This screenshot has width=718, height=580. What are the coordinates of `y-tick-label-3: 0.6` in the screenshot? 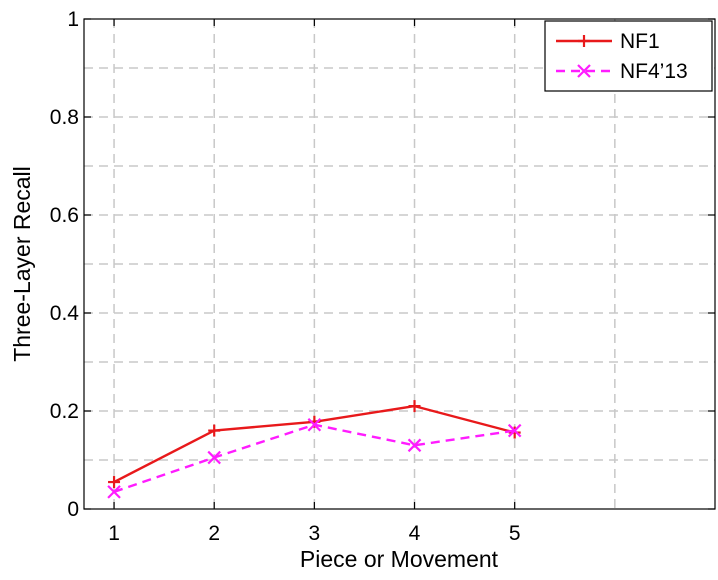 It's located at (64, 215).